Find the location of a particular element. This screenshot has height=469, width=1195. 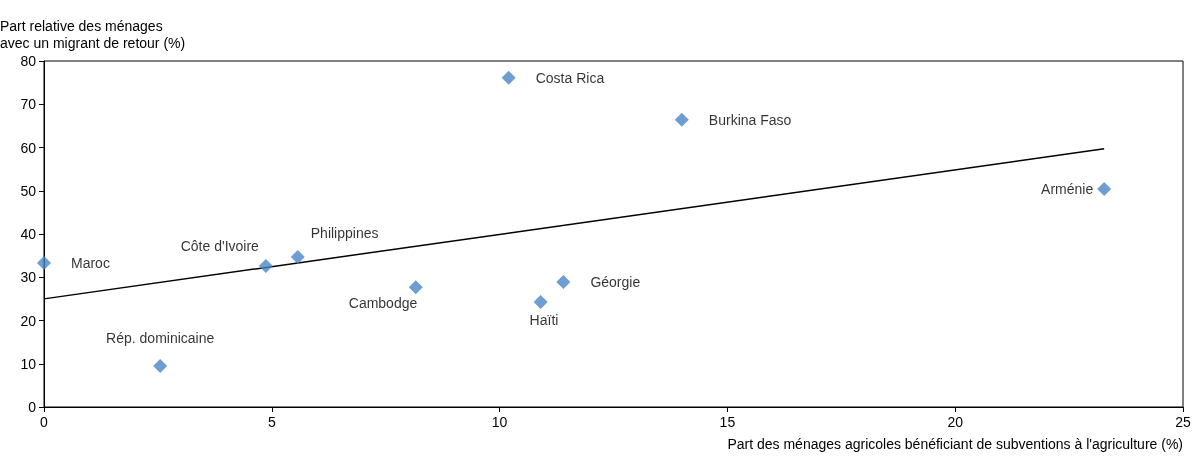

data-label: Cambodge is located at coordinates (383, 303).